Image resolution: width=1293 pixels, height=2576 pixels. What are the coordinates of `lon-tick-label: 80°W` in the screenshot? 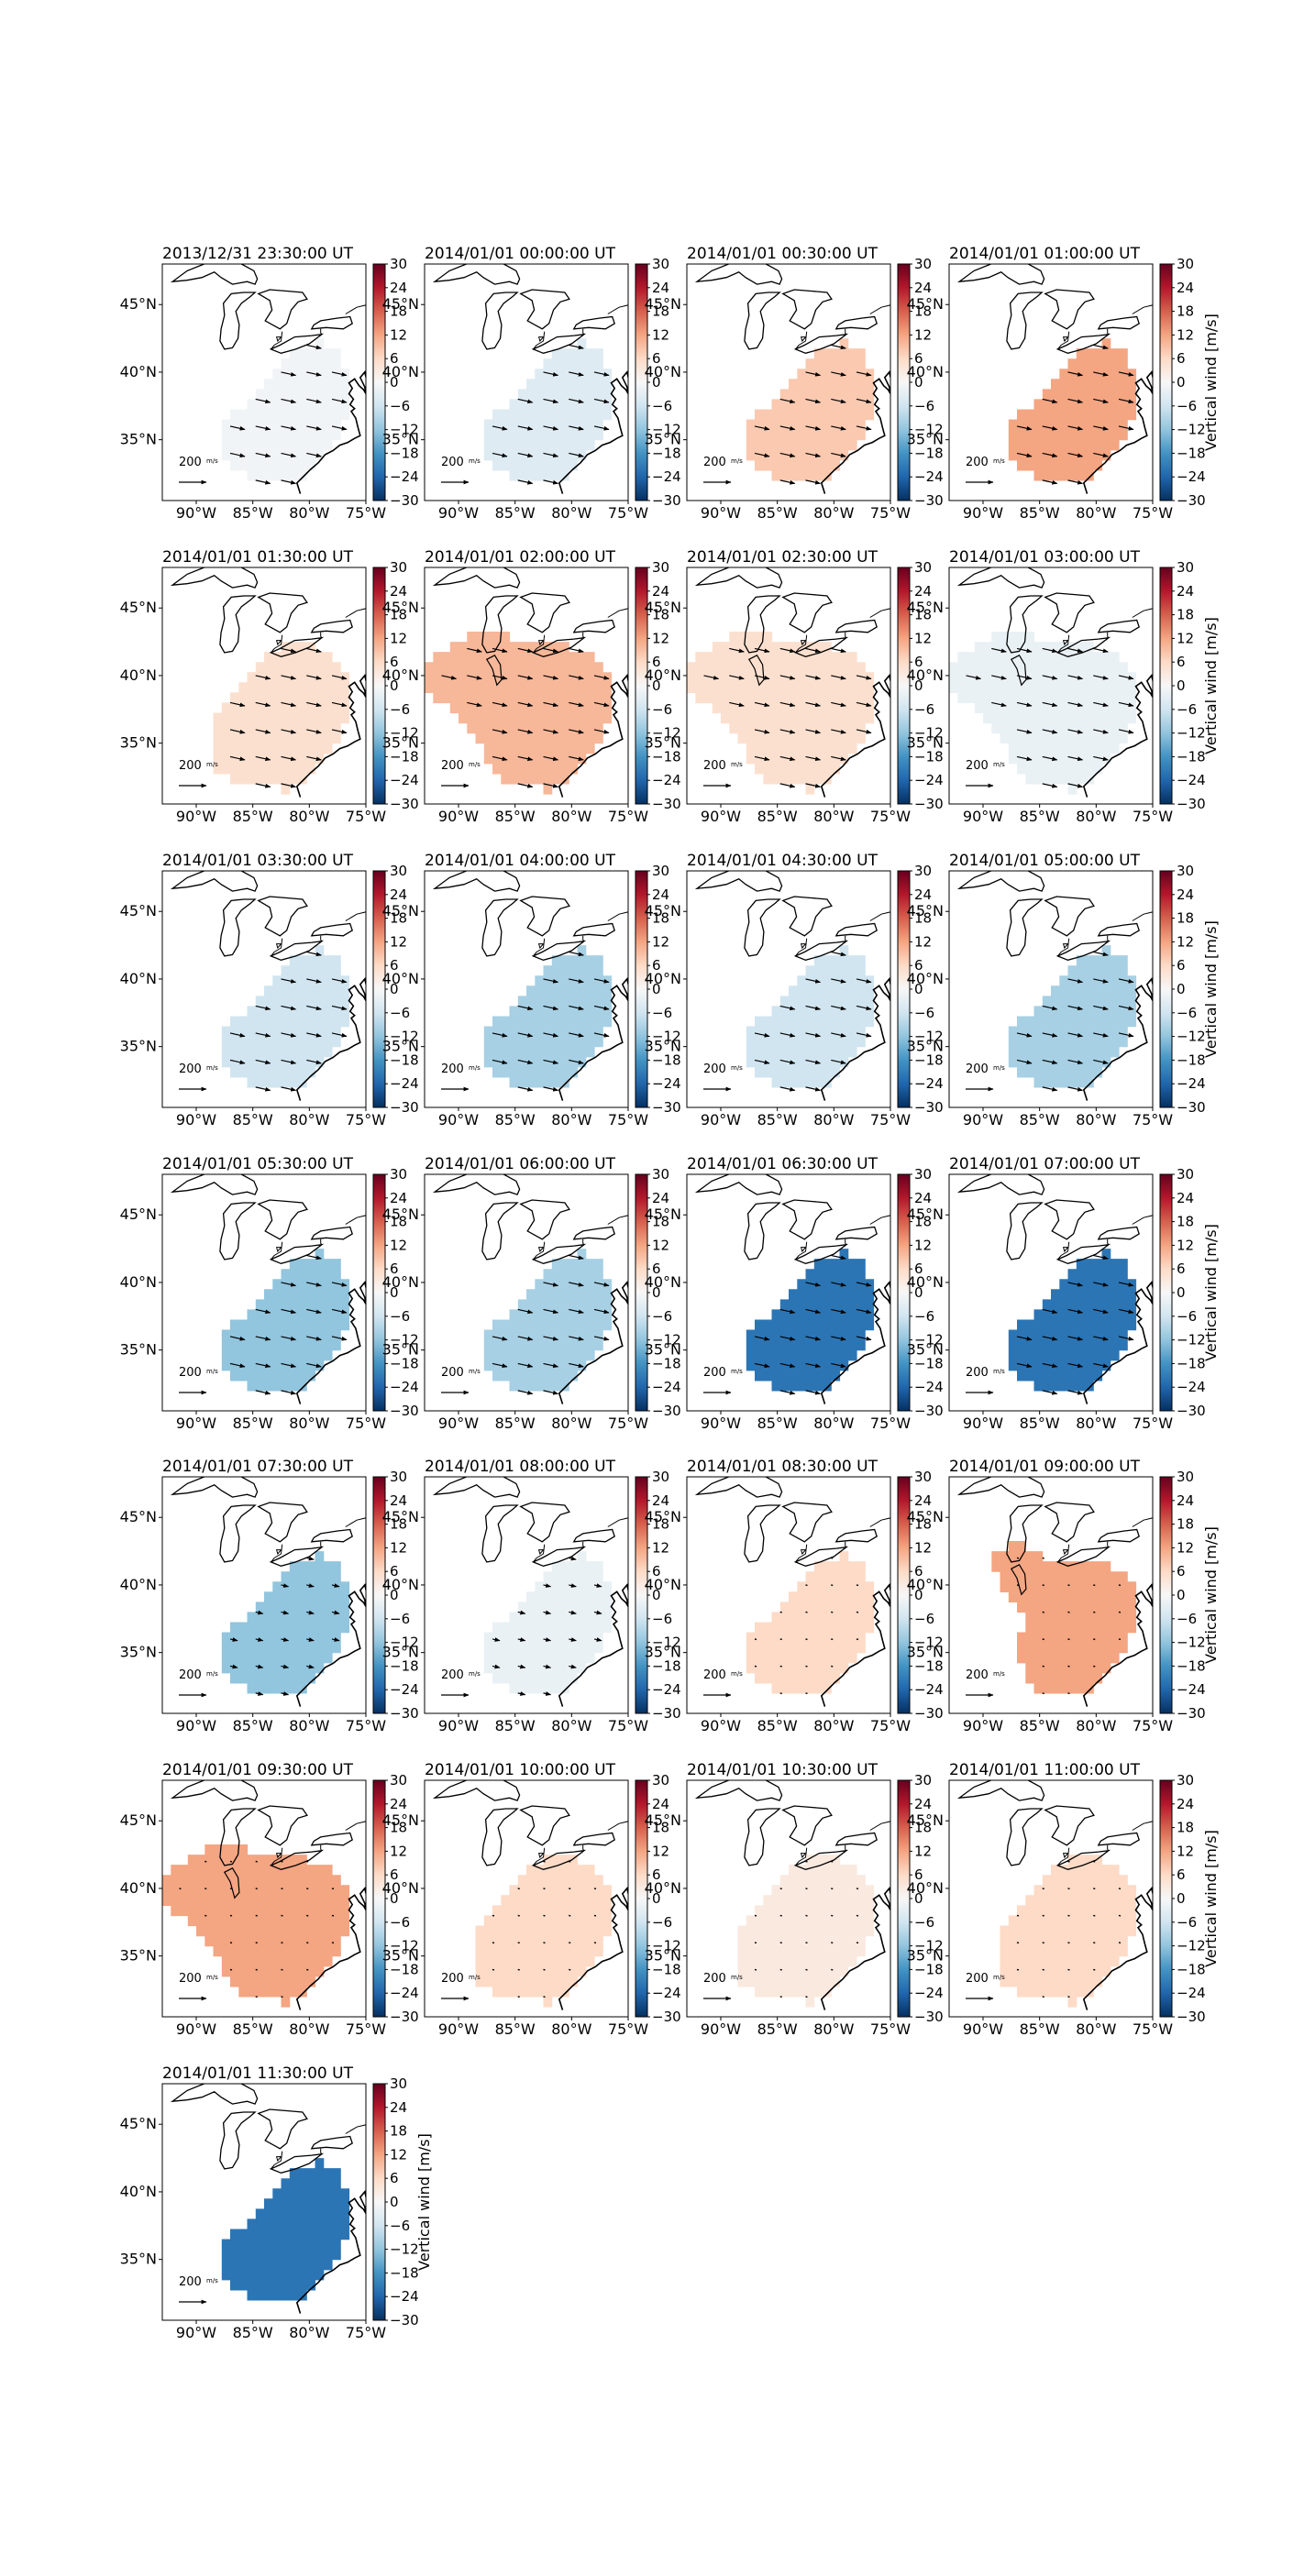 It's located at (309, 2029).